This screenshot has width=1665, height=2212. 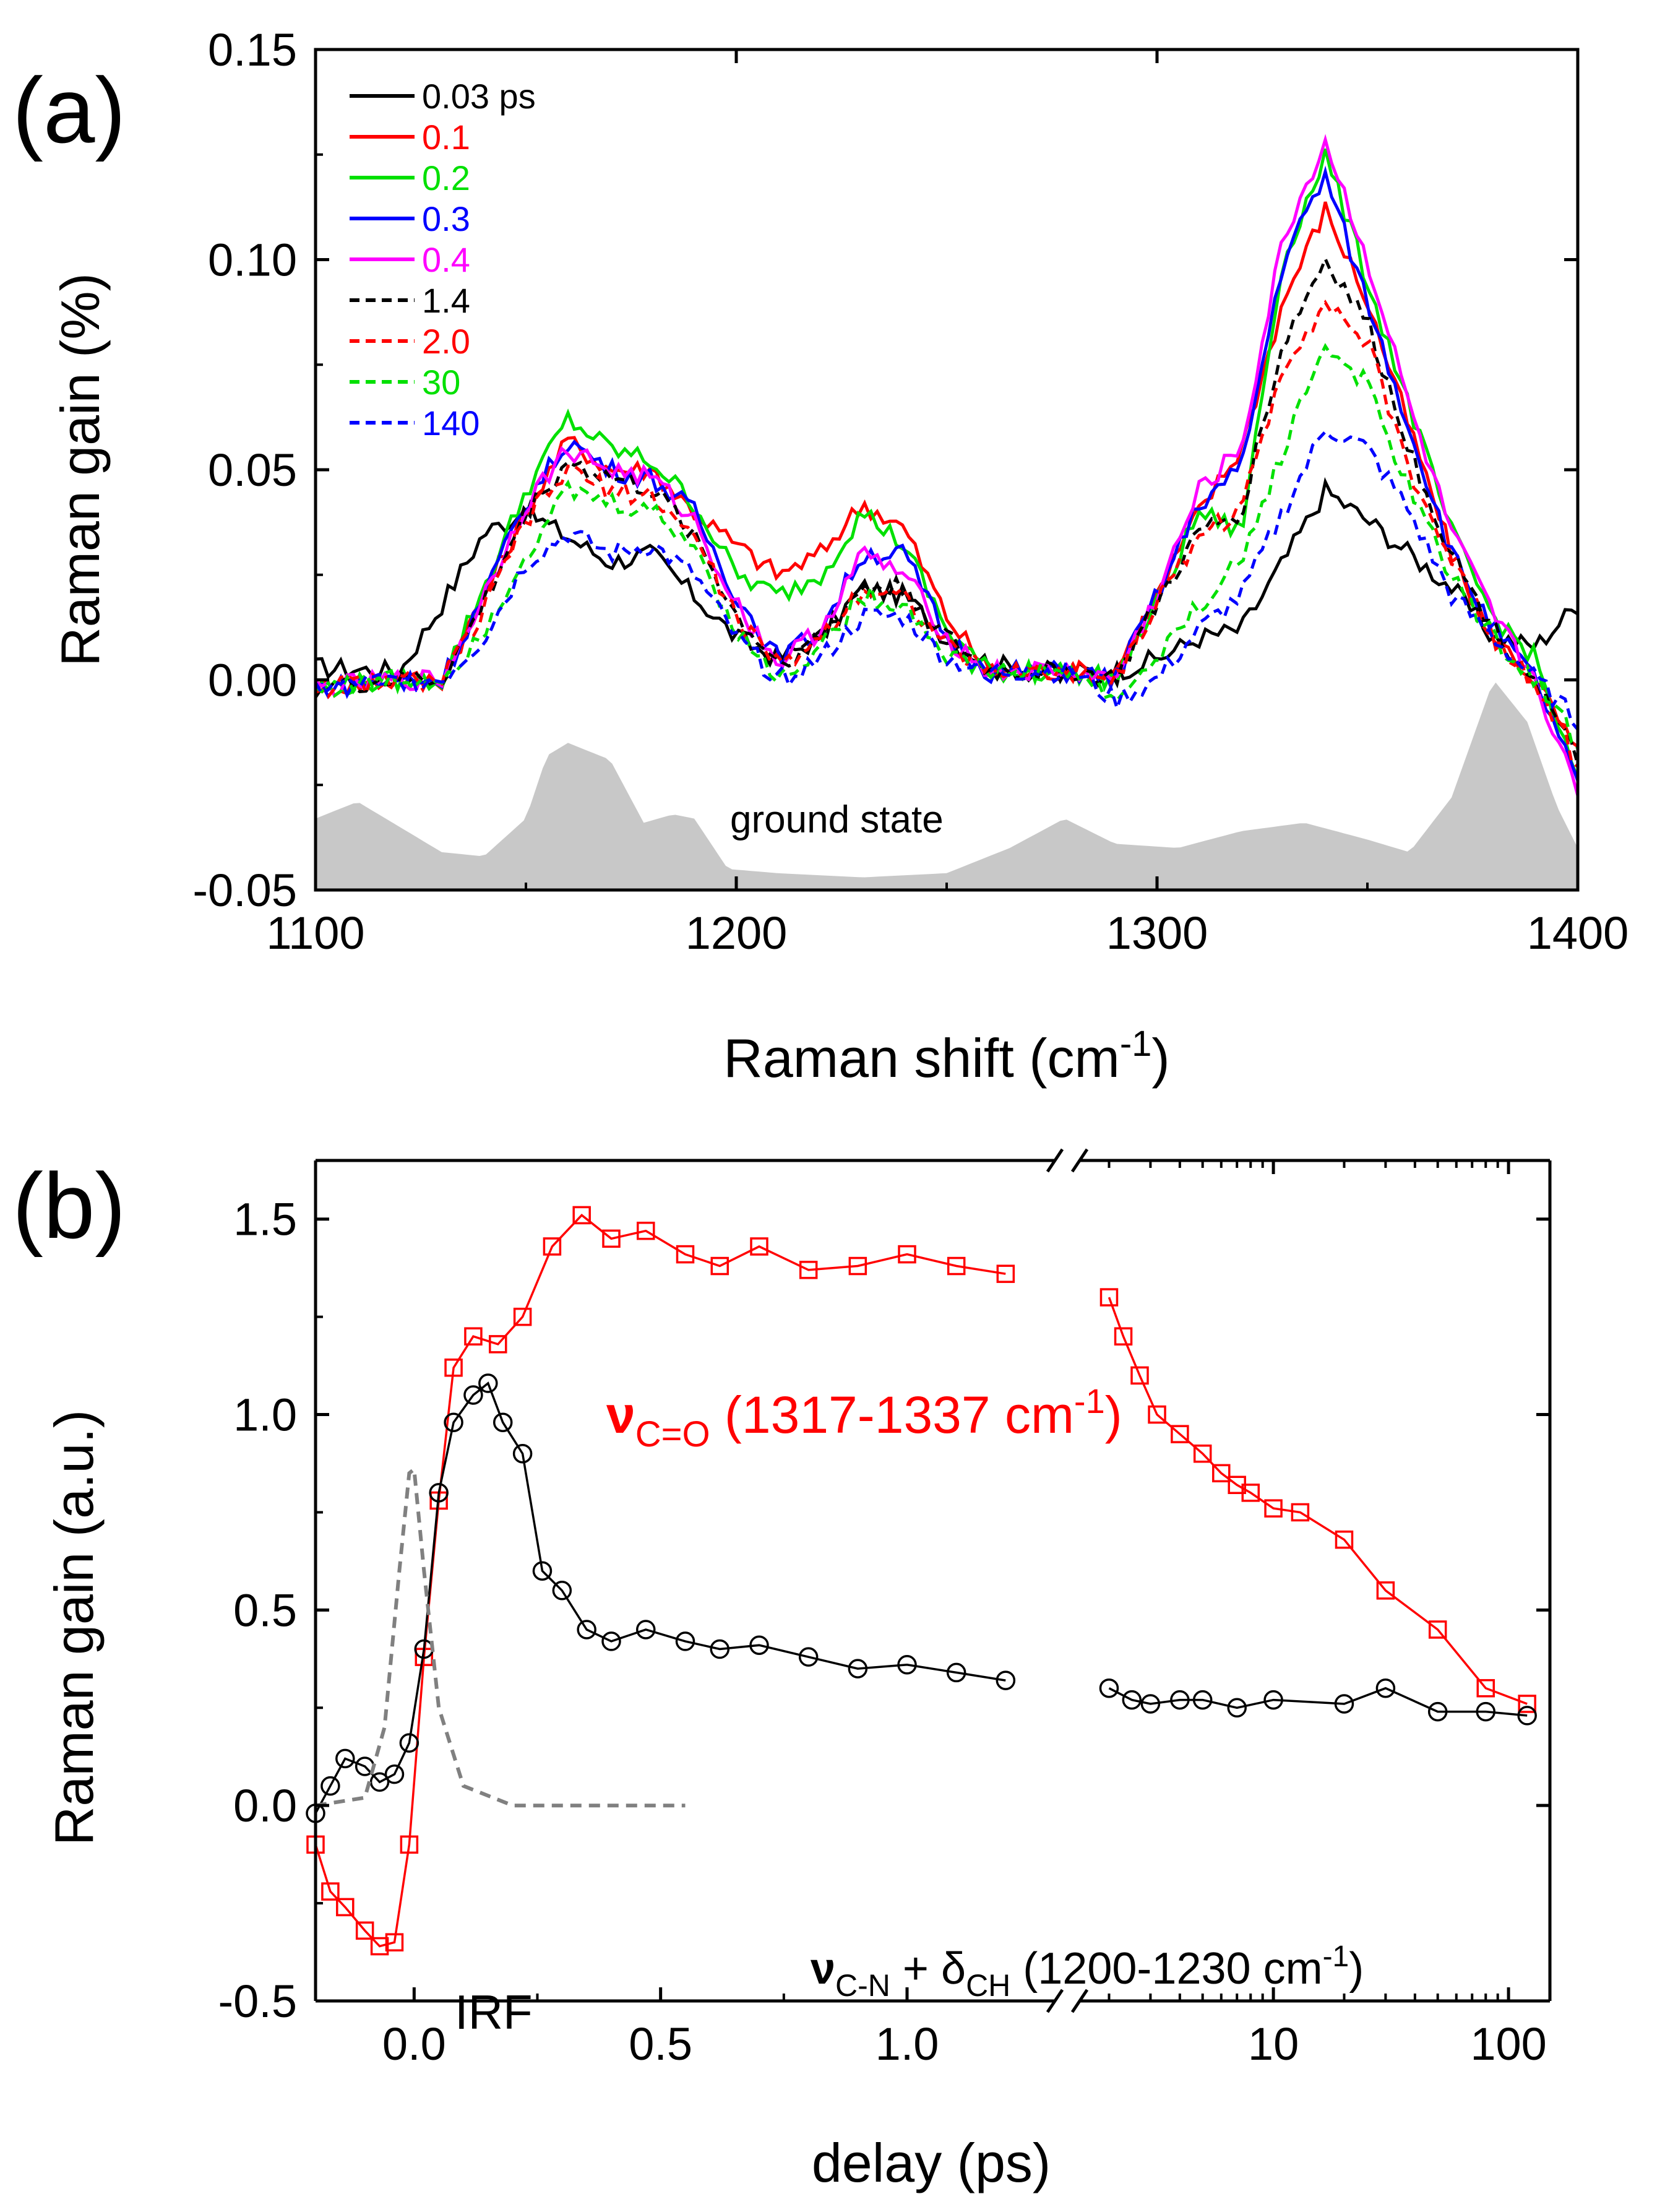 What do you see at coordinates (244, 890) in the screenshot?
I see `y-tick-label: -0.05` at bounding box center [244, 890].